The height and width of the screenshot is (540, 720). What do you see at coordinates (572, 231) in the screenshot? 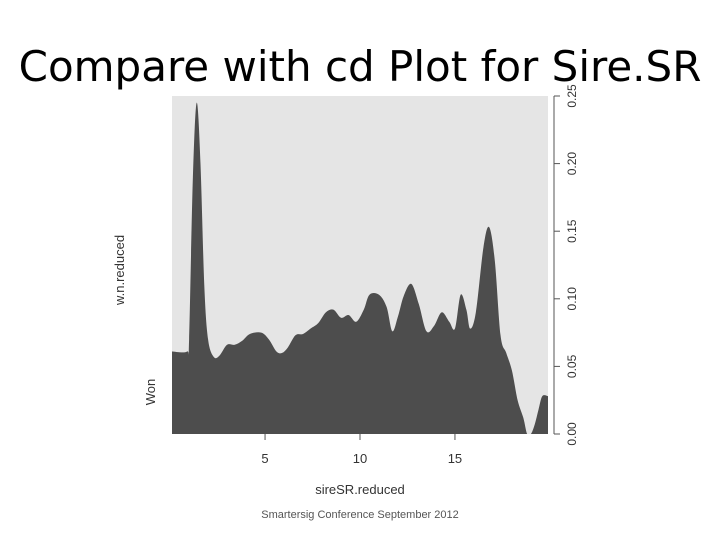
I see `y-tick-label-3: 0.15` at bounding box center [572, 231].